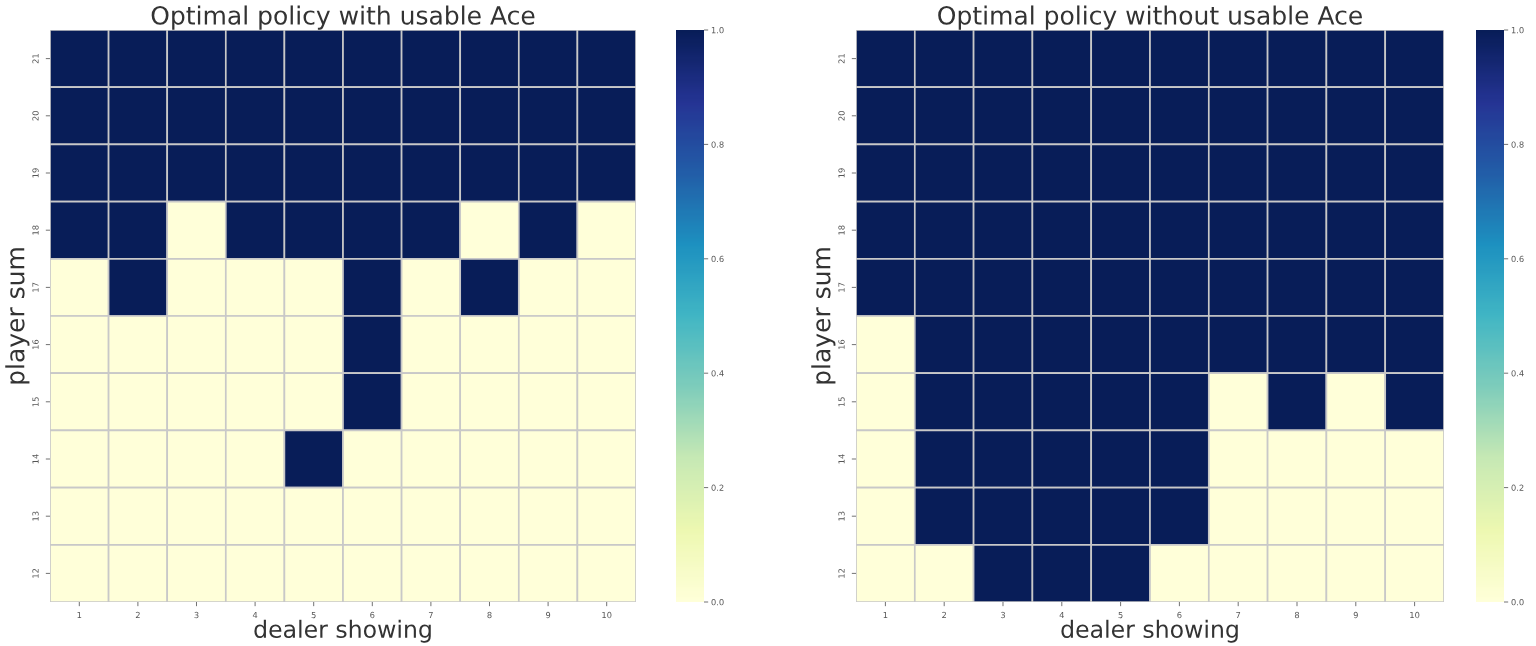 The height and width of the screenshot is (646, 1536). What do you see at coordinates (1150, 17) in the screenshot?
I see `chart-title: Optimal policy without usable Ace` at bounding box center [1150, 17].